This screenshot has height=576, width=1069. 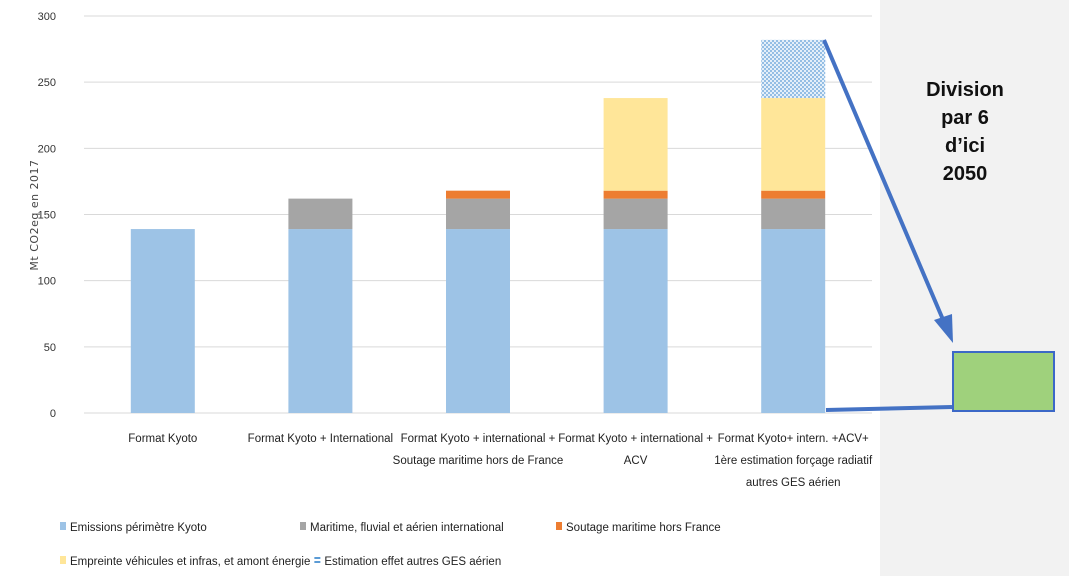 What do you see at coordinates (320, 439) in the screenshot?
I see `x-category-label: Format Kyoto + International` at bounding box center [320, 439].